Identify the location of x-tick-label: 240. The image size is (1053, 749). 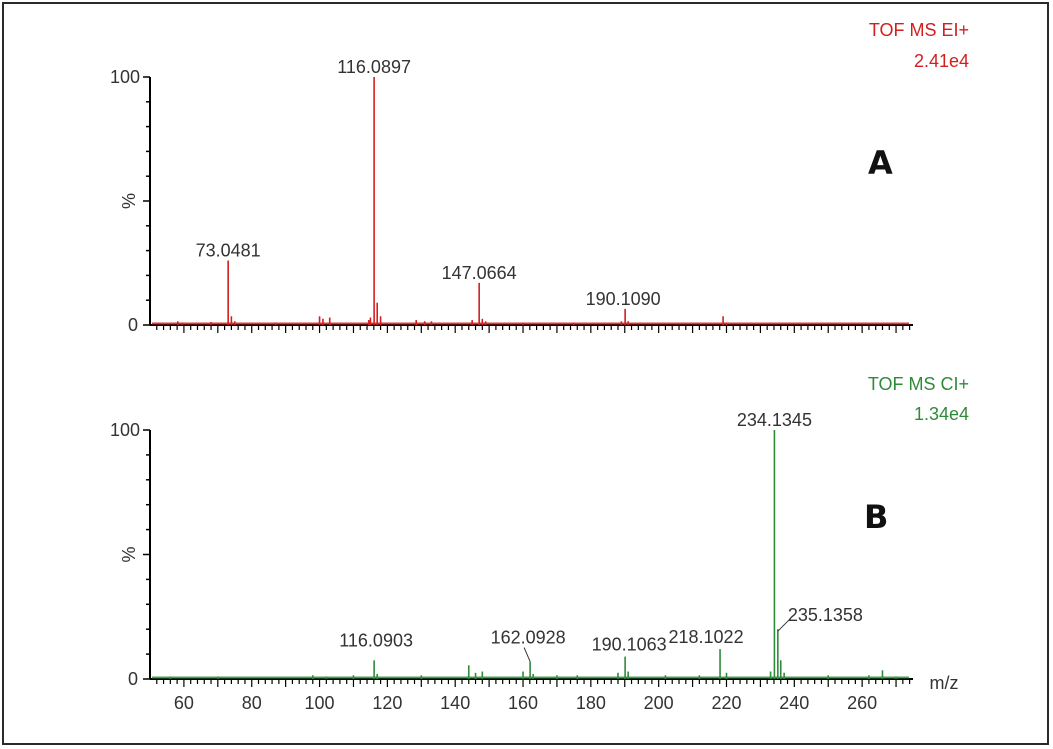
(794, 703).